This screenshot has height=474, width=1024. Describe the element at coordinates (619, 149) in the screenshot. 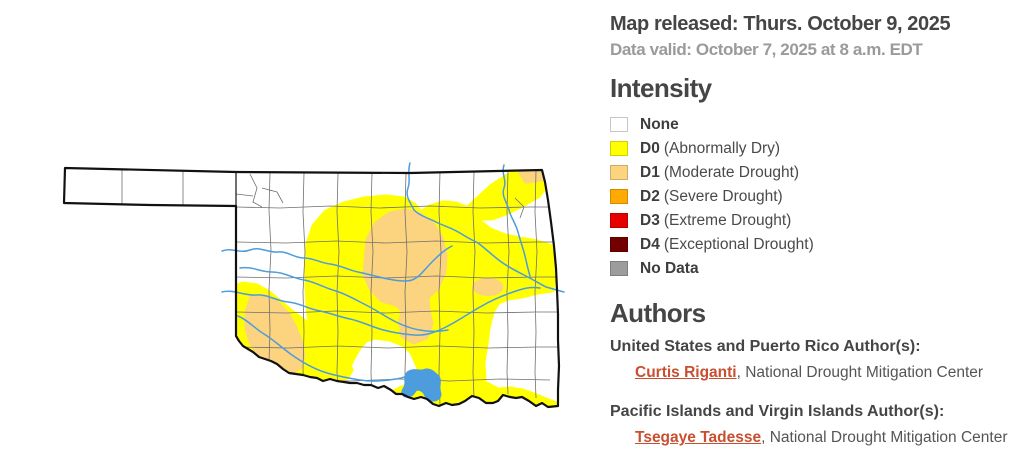

I see `legend-swatch-d0` at that location.